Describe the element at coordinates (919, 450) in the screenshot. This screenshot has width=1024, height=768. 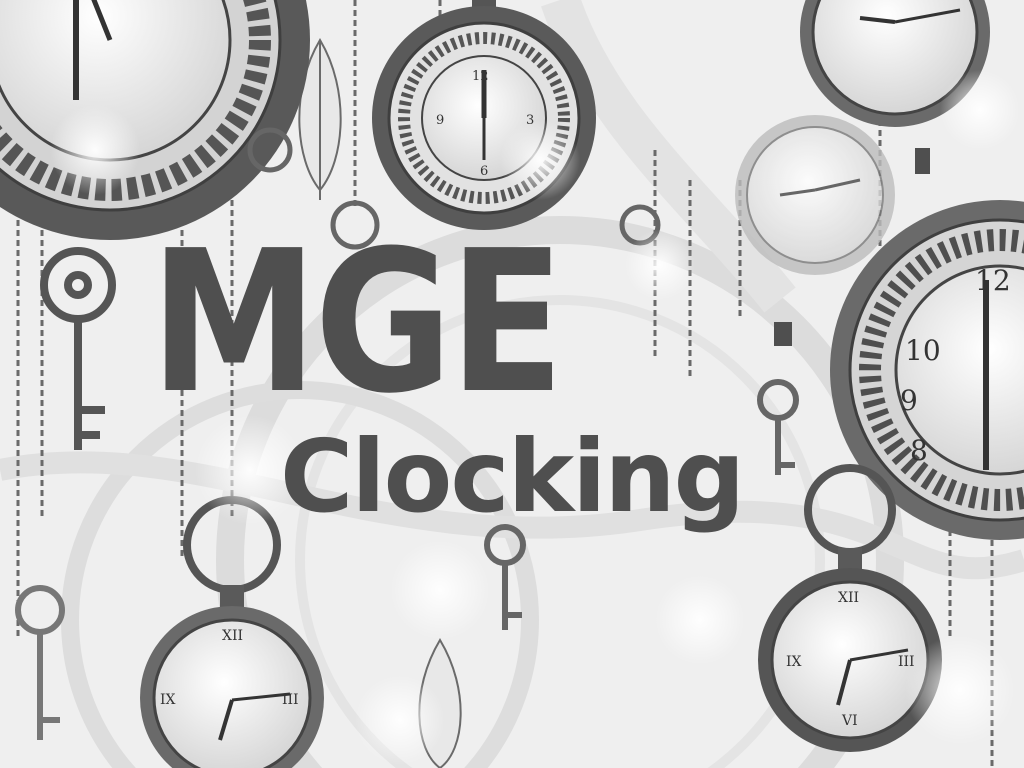
I see `svg-text: 8` at that location.